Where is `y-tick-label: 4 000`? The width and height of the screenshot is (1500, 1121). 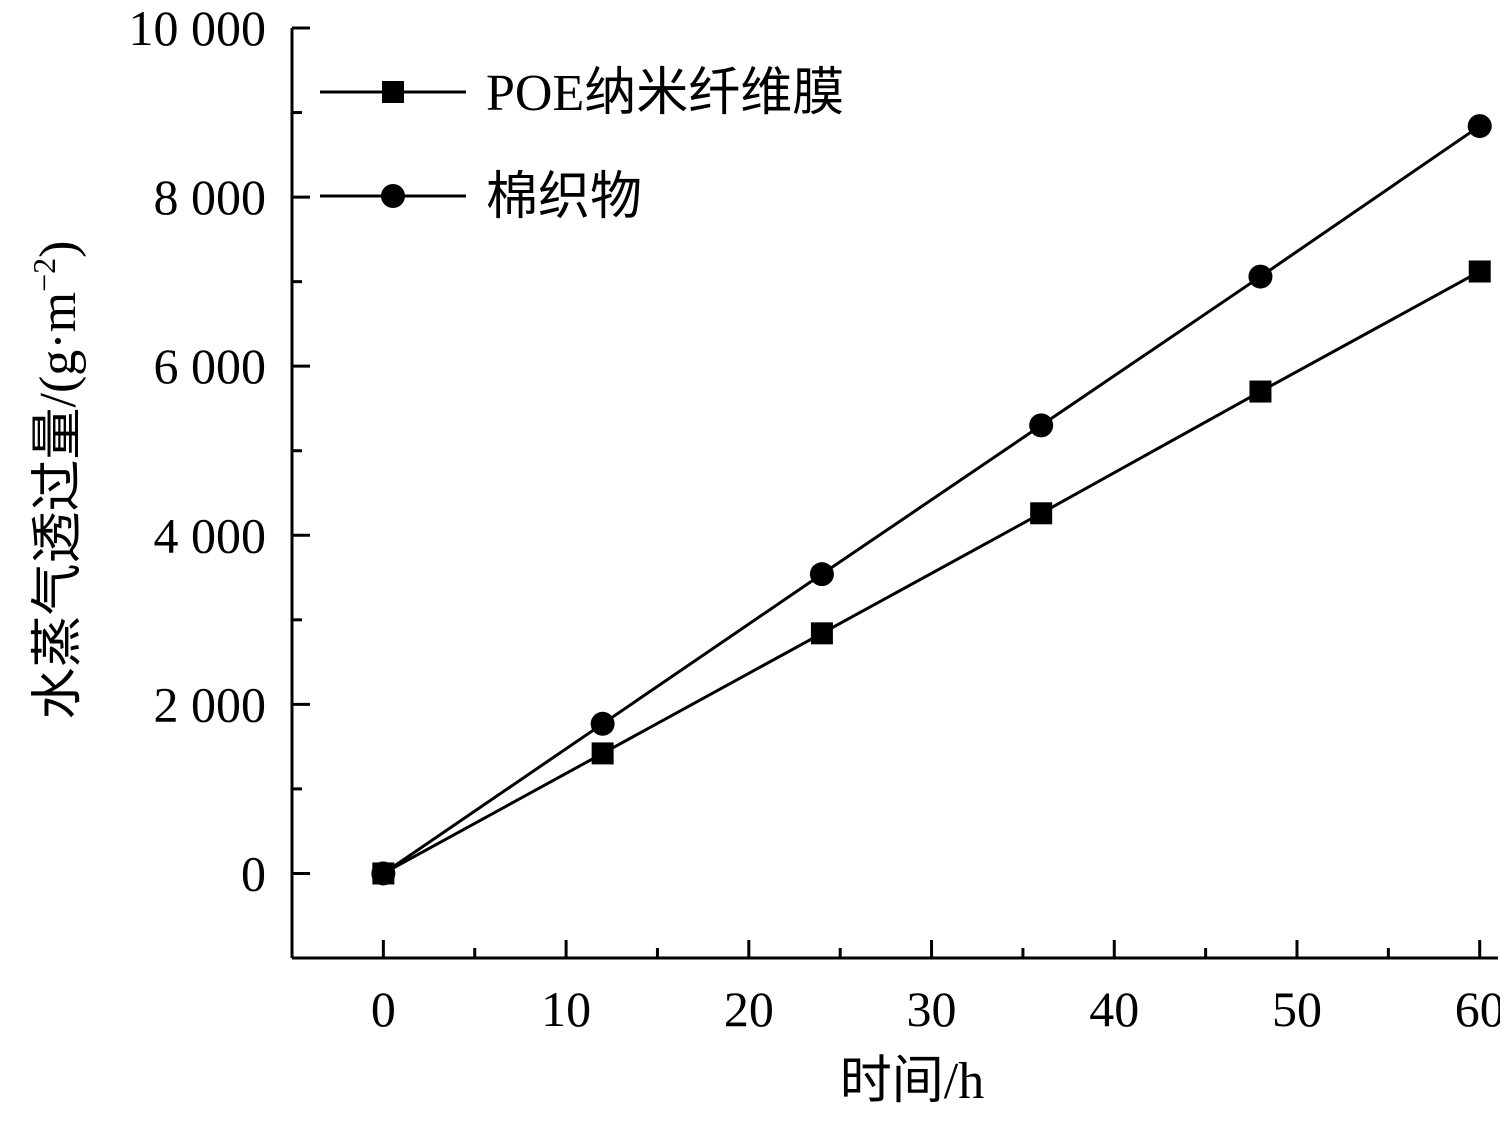 y-tick-label: 4 000 is located at coordinates (210, 535).